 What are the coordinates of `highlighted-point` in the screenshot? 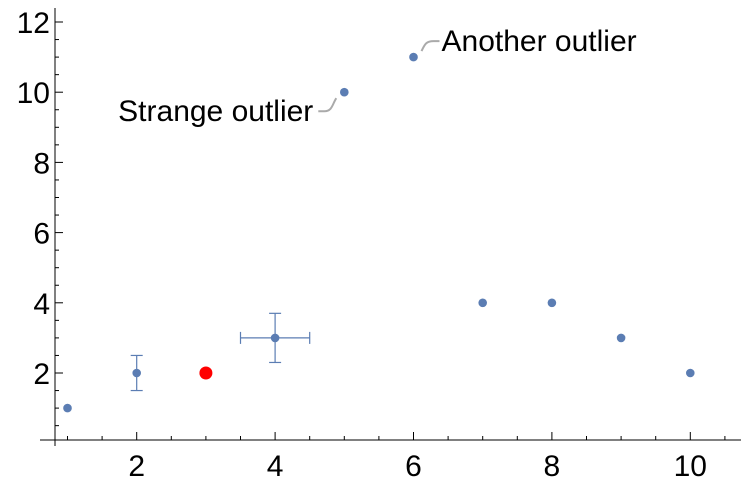 It's located at (206, 373).